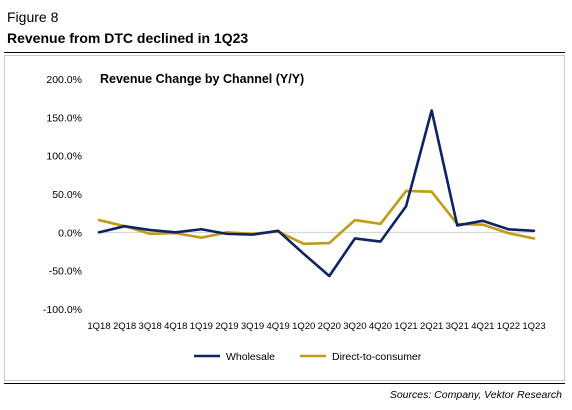 The image size is (572, 410). I want to click on y-tick-label: 150.0%, so click(64, 118).